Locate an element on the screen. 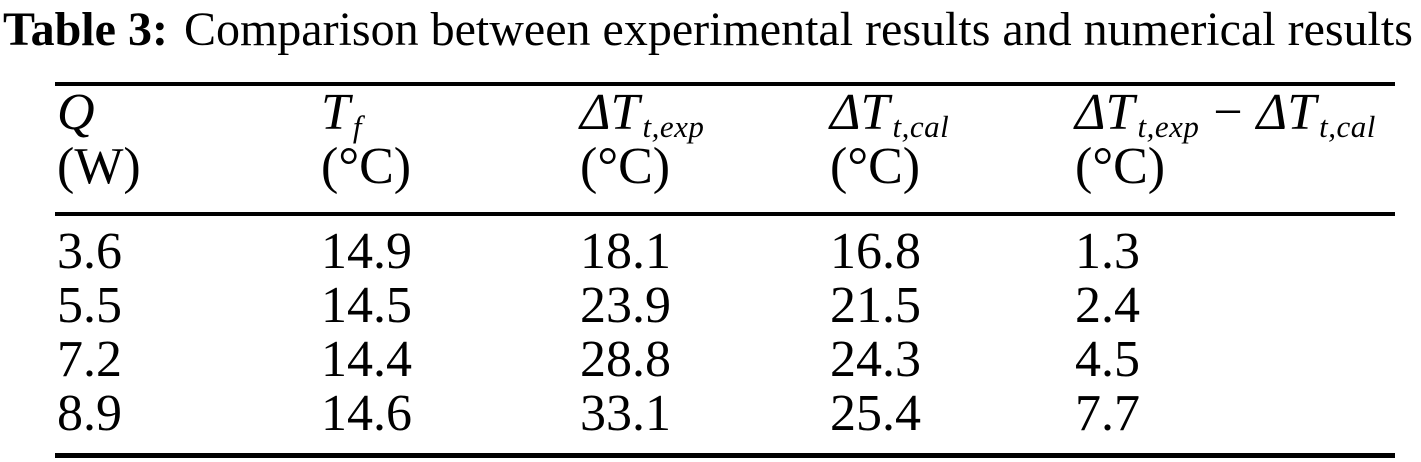  data-cell: 1.3 is located at coordinates (1107, 251).